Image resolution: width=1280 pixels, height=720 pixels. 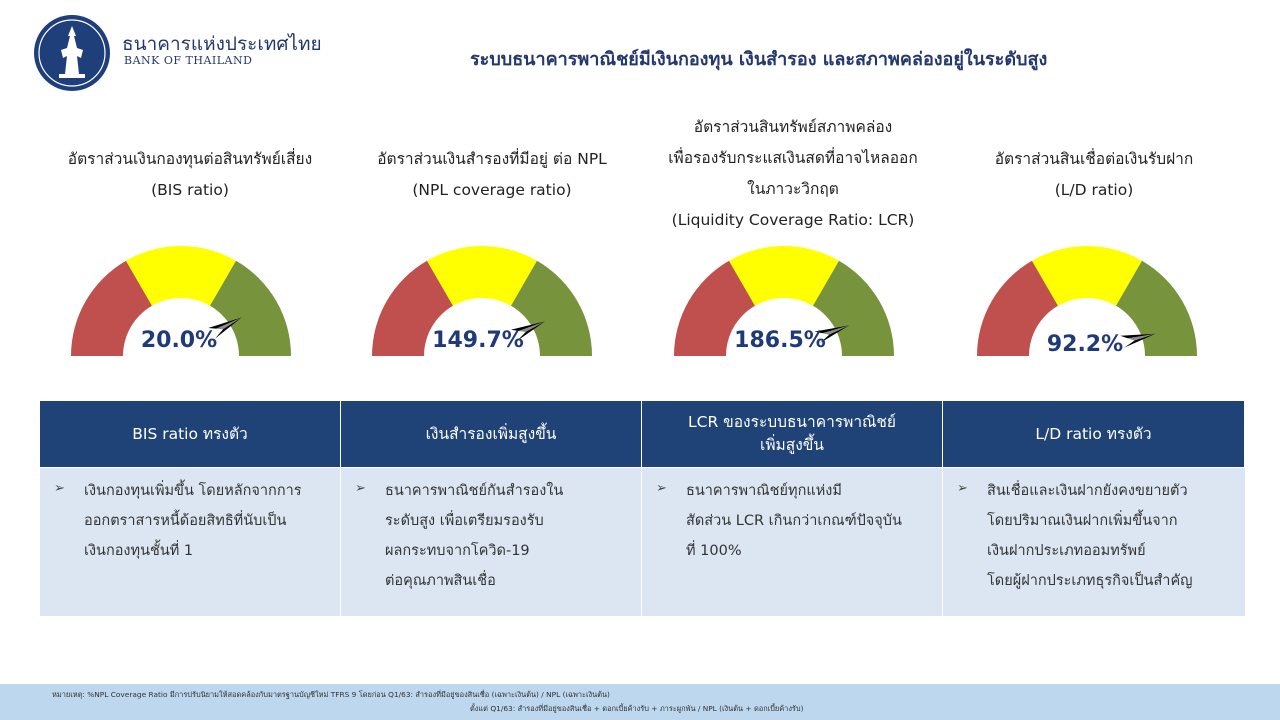 I want to click on metric-title-line: (L/D ratio), so click(x=1094, y=190).